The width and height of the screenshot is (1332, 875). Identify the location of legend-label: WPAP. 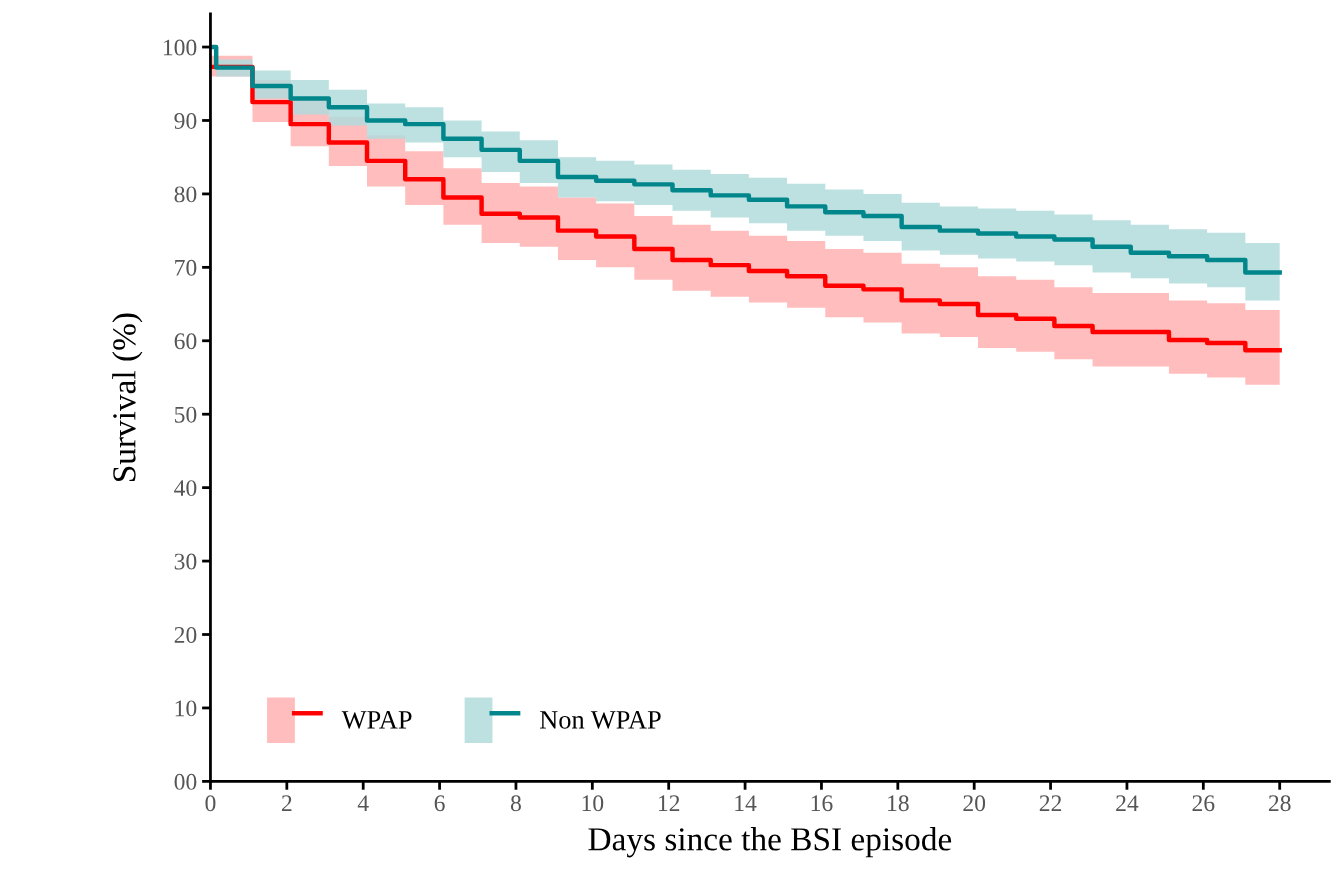
(376, 720).